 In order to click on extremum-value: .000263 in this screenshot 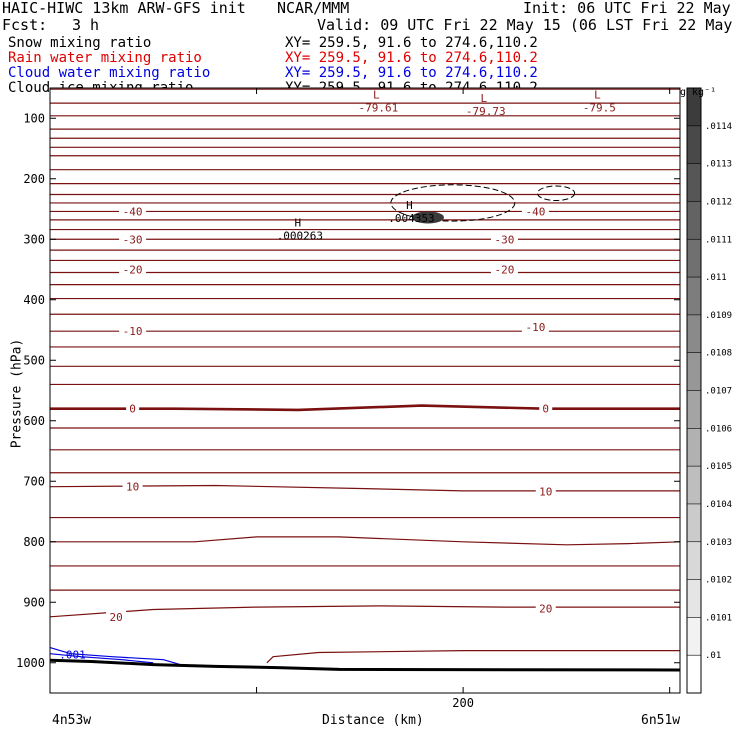, I will do `click(300, 236)`.